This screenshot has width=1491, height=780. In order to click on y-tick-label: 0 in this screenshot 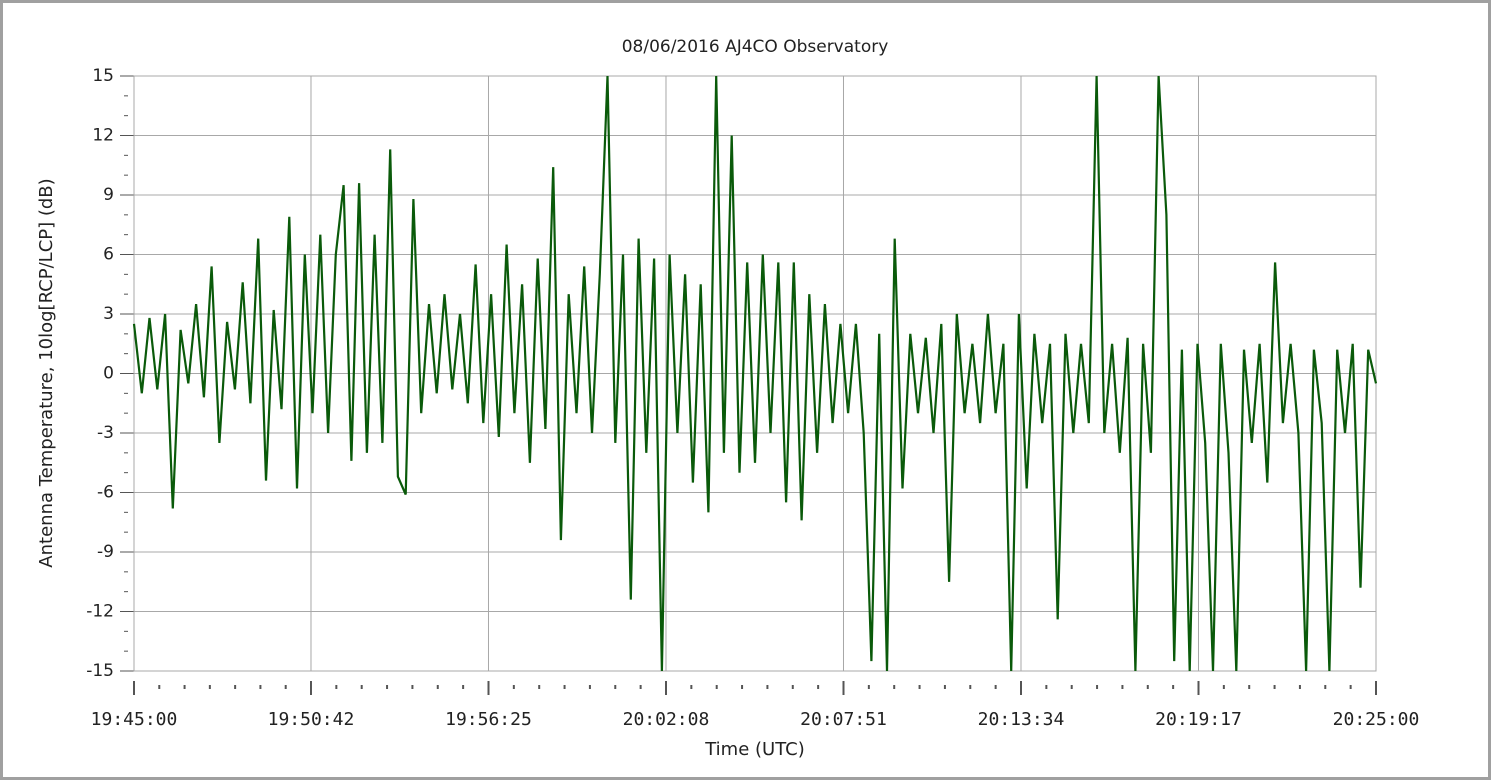, I will do `click(108, 374)`.